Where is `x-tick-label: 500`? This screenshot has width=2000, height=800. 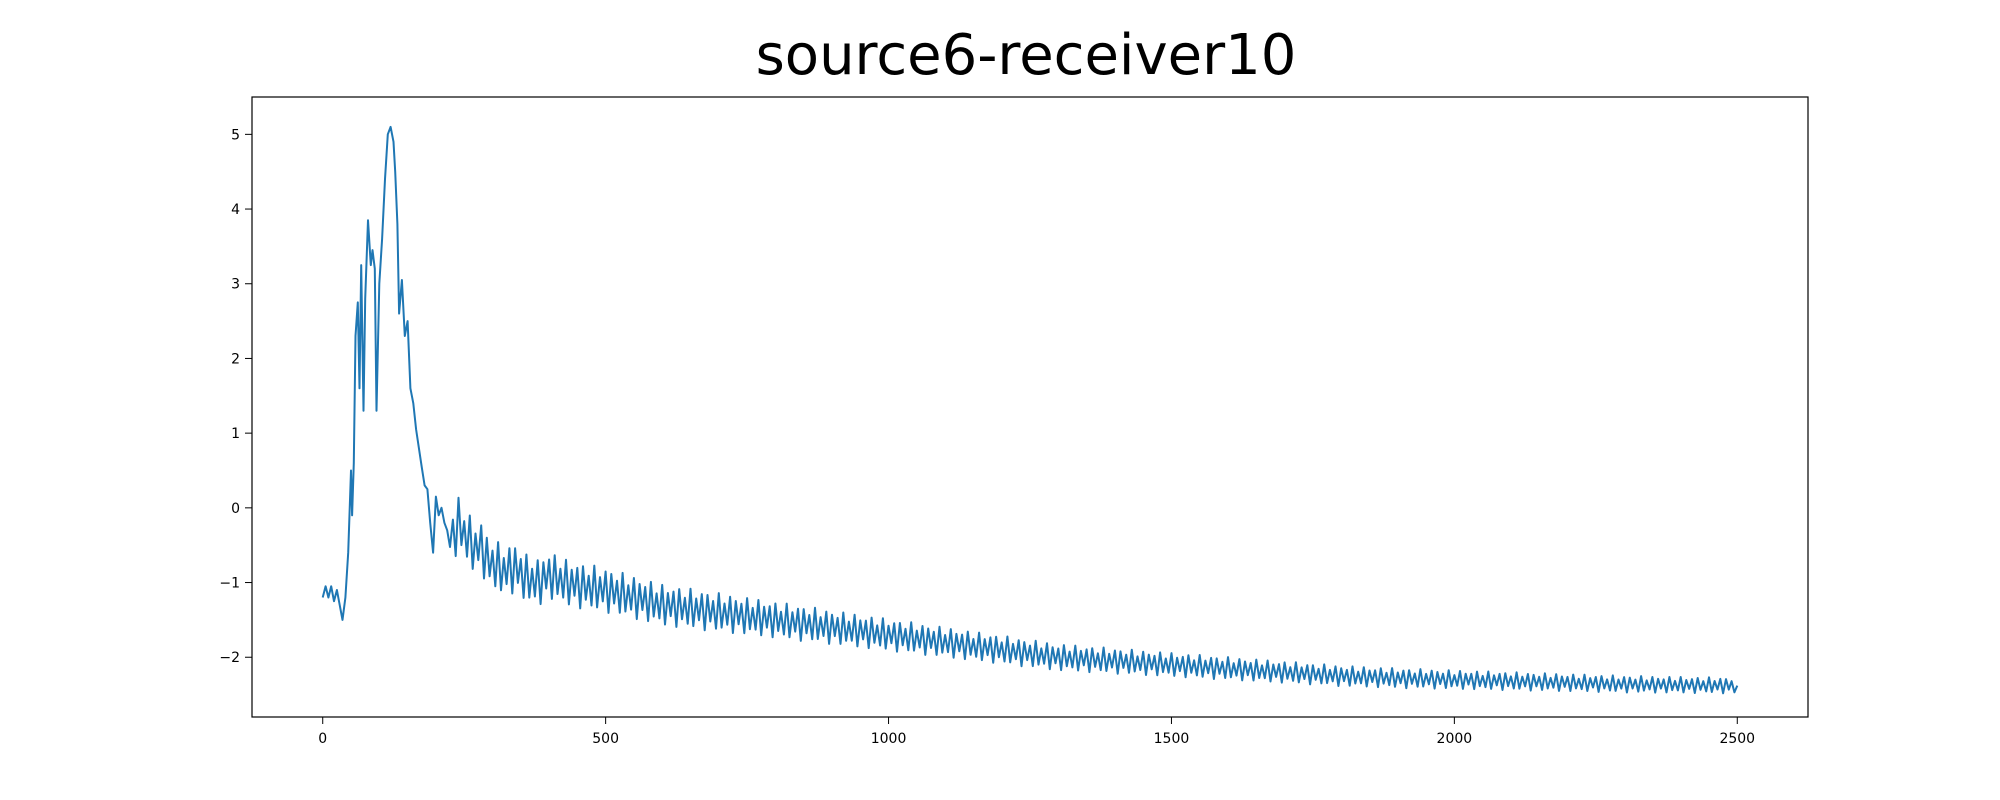 x-tick-label: 500 is located at coordinates (605, 739).